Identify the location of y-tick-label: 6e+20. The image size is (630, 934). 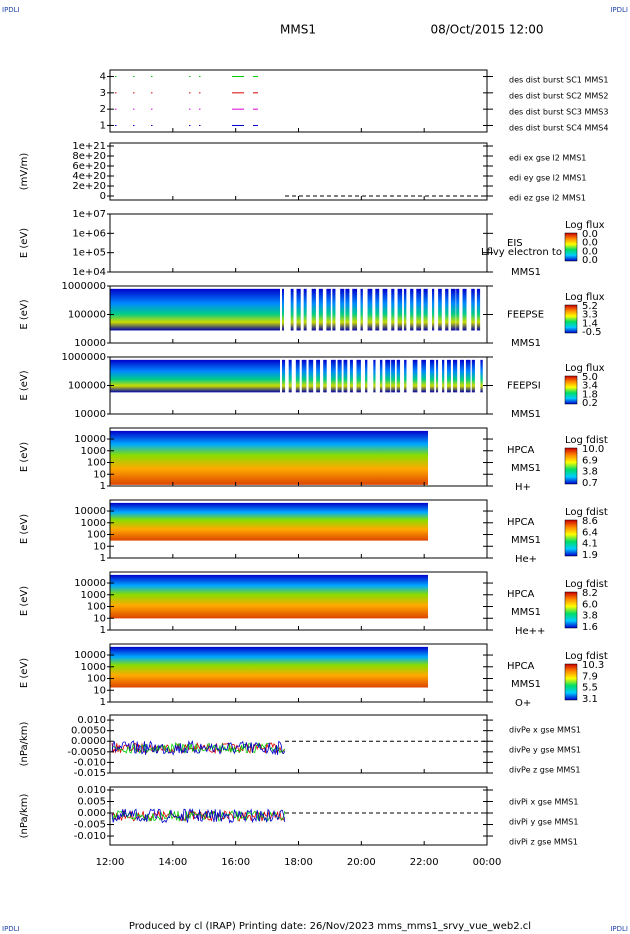
(89, 166).